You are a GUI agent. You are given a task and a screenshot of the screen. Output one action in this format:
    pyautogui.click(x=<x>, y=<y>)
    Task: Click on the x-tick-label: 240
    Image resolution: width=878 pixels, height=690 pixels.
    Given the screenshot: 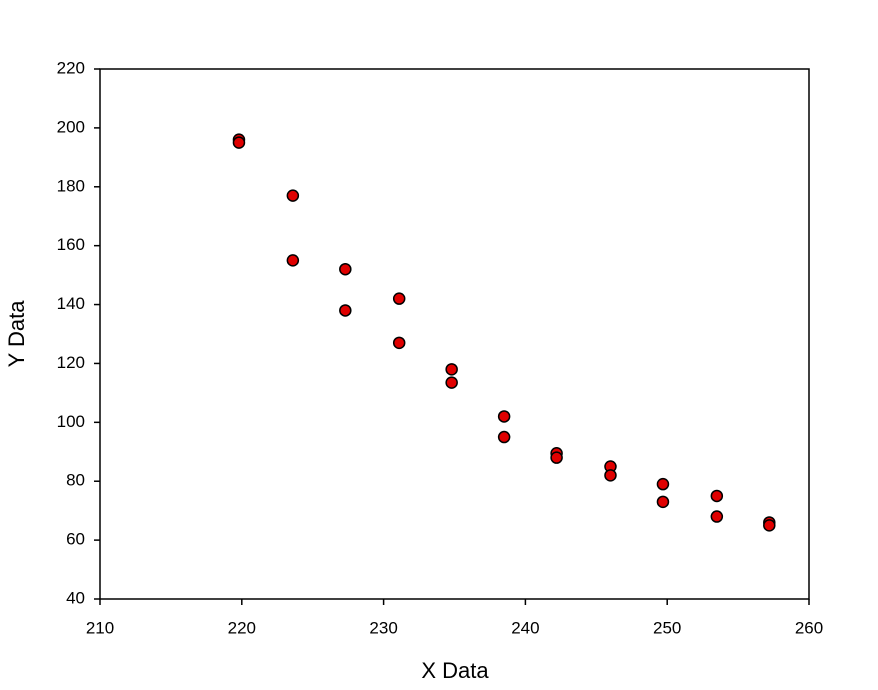 What is the action you would take?
    pyautogui.click(x=525, y=627)
    